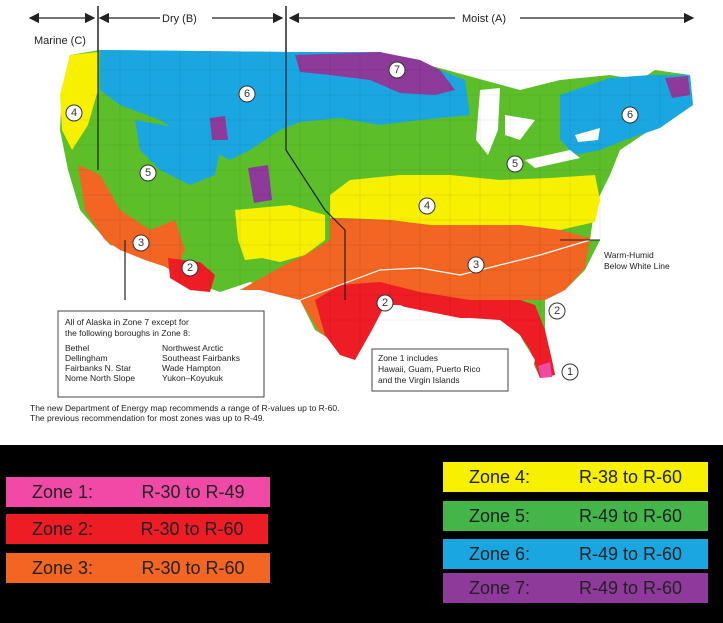 This screenshot has width=723, height=623. Describe the element at coordinates (429, 369) in the screenshot. I see `svg-text: Hawaii, Guam, Puerto Rico` at that location.